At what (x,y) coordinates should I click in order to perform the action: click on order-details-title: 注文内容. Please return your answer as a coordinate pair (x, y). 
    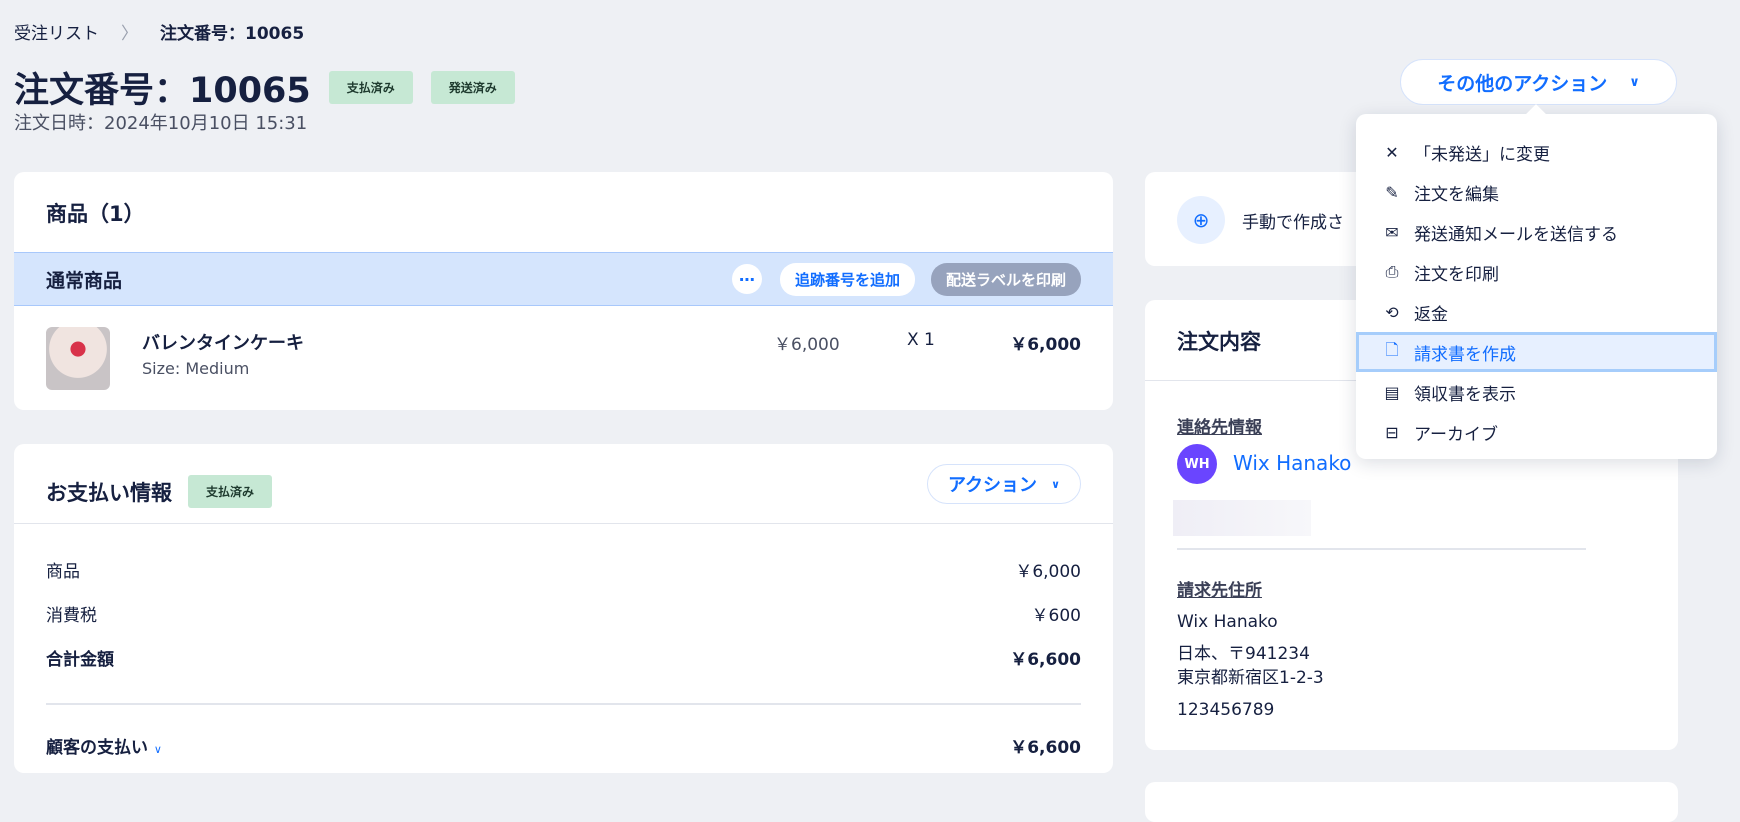
    Looking at the image, I should click on (1219, 342).